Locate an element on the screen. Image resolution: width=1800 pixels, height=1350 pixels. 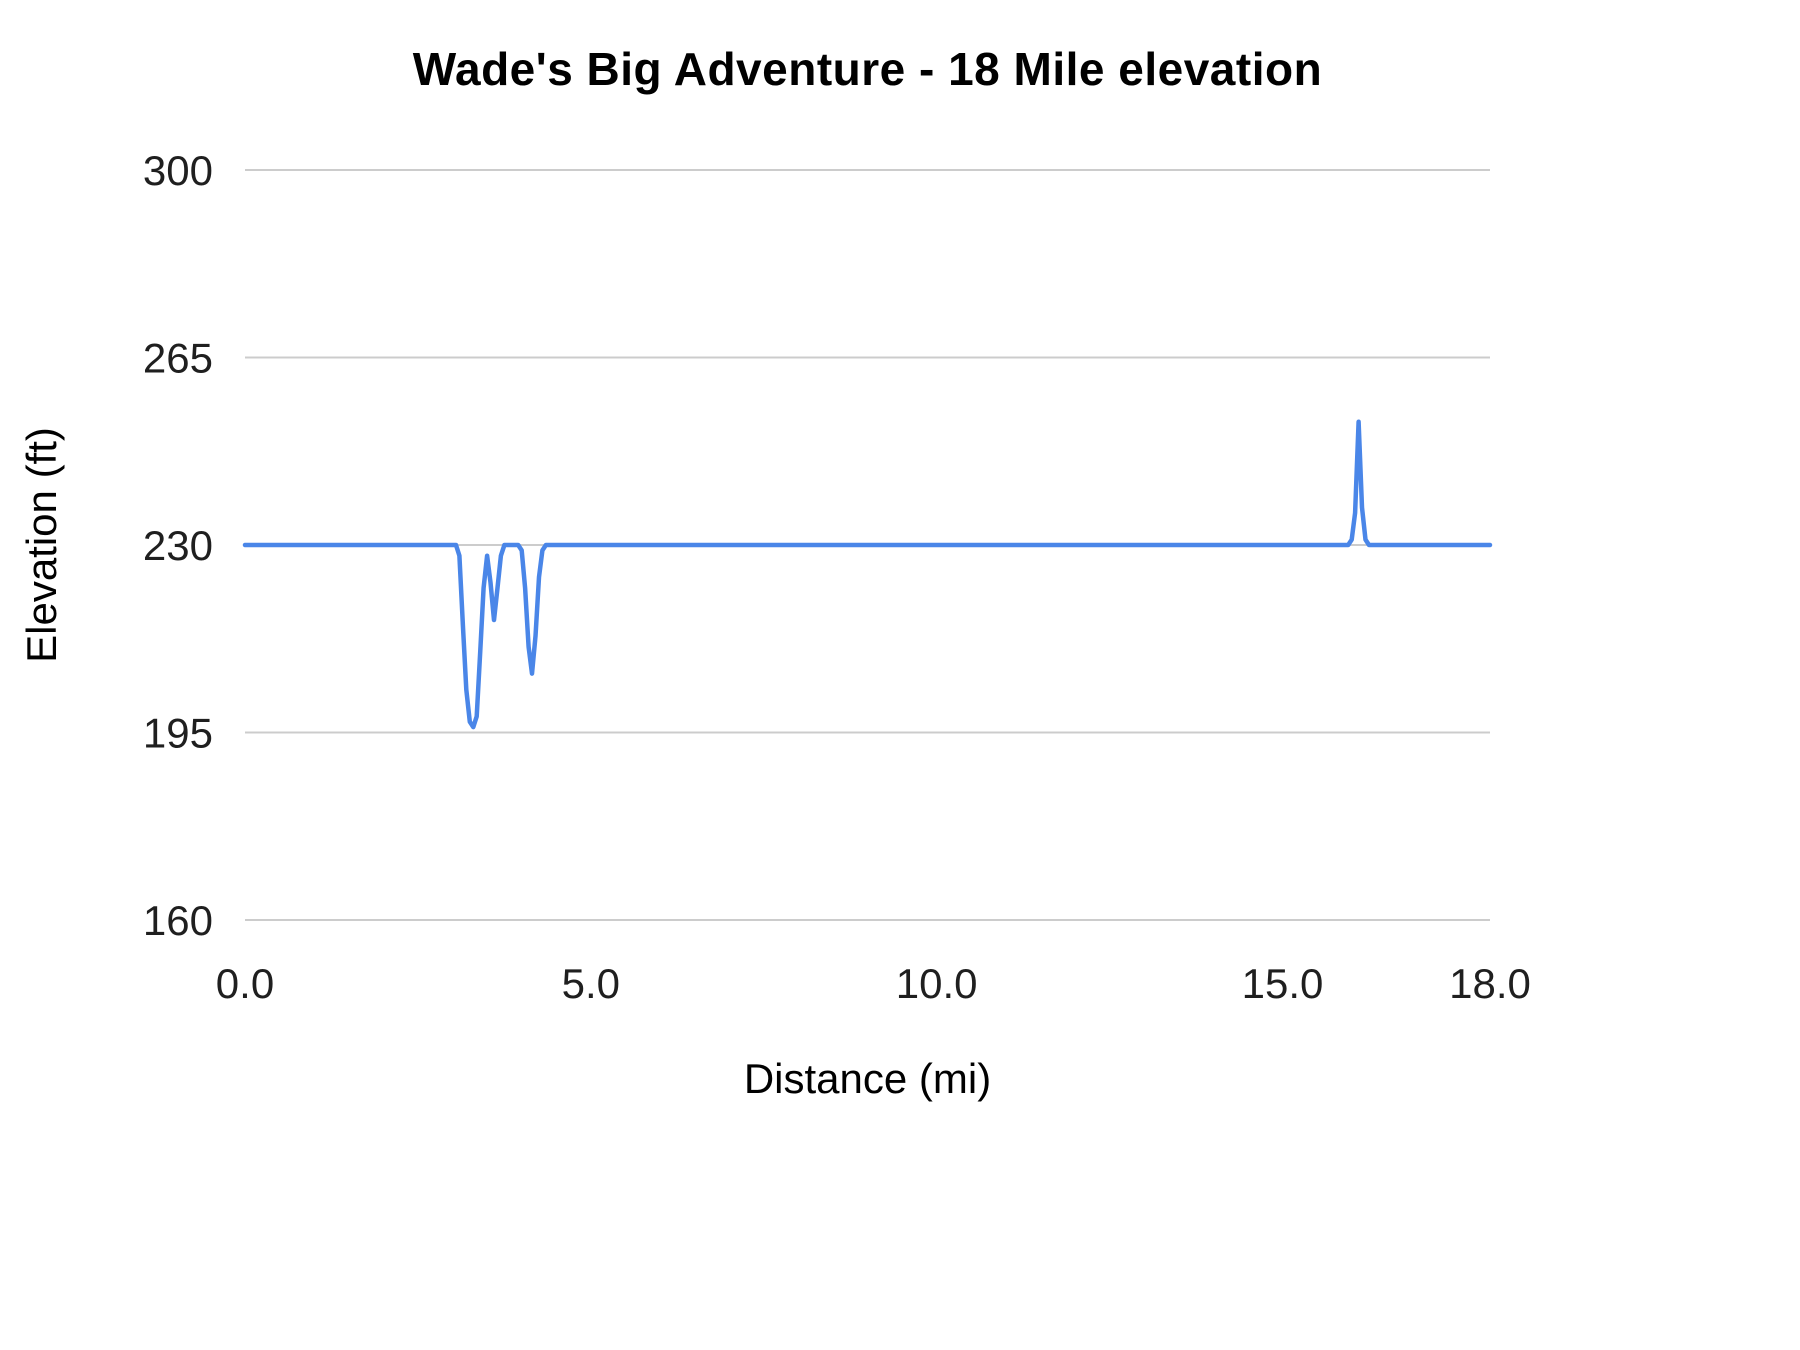
x-tick-label: 5.0 is located at coordinates (591, 983).